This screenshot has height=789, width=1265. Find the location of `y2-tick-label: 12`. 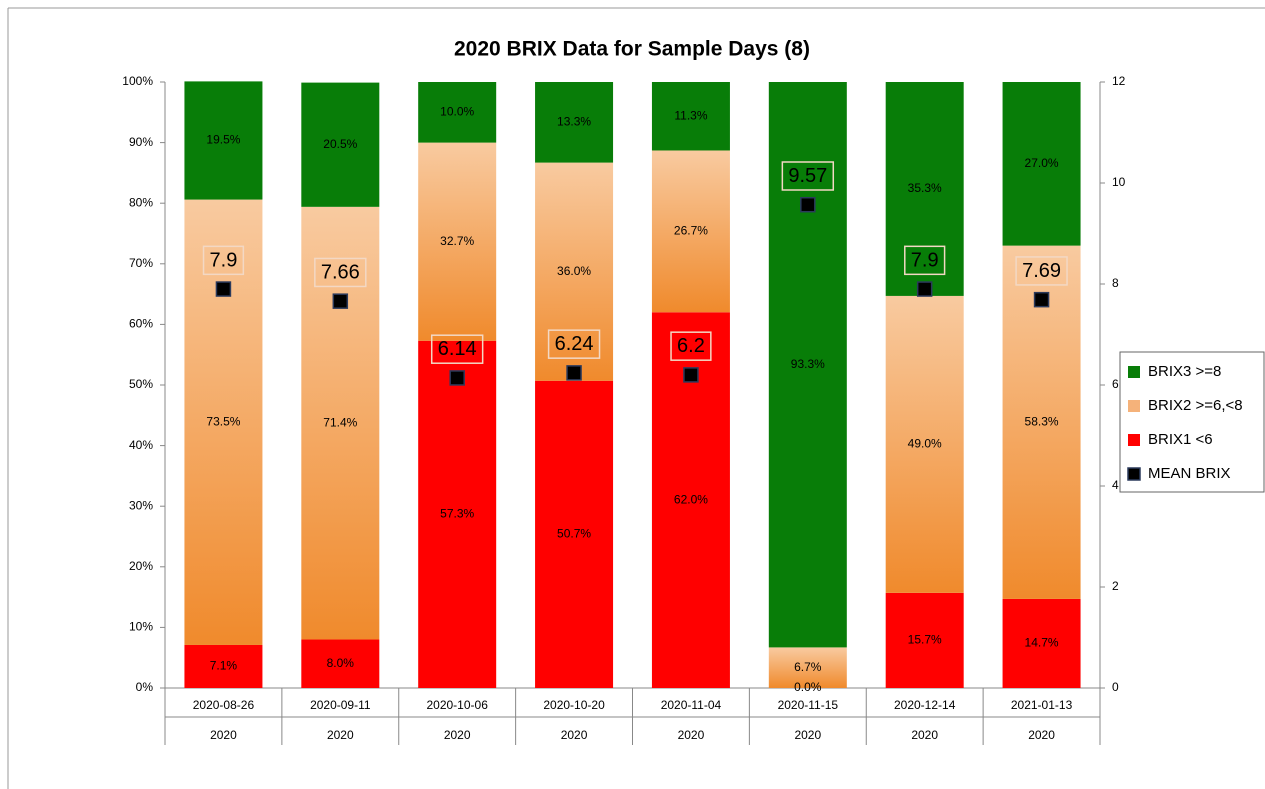

y2-tick-label: 12 is located at coordinates (1119, 81).